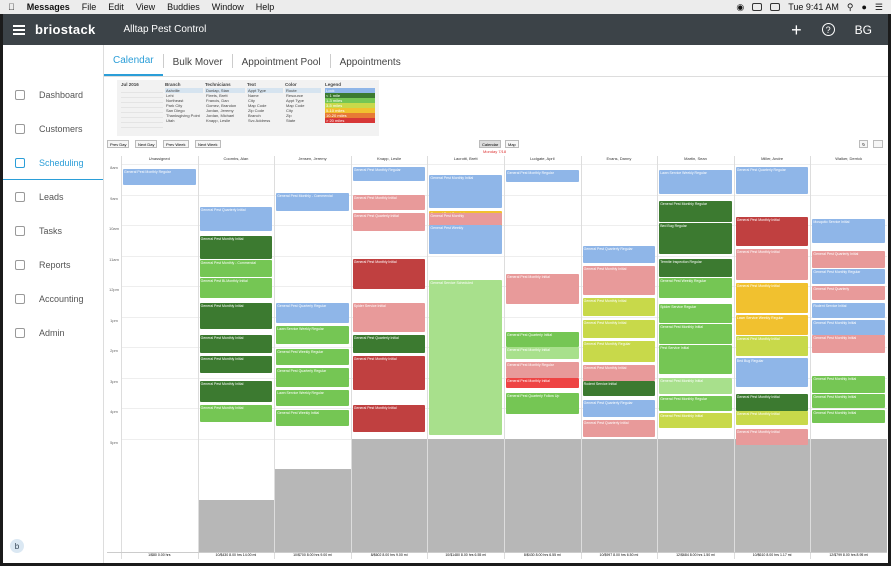 Image resolution: width=891 pixels, height=566 pixels. What do you see at coordinates (878, 6) in the screenshot?
I see `notification-center-icon: ☰` at bounding box center [878, 6].